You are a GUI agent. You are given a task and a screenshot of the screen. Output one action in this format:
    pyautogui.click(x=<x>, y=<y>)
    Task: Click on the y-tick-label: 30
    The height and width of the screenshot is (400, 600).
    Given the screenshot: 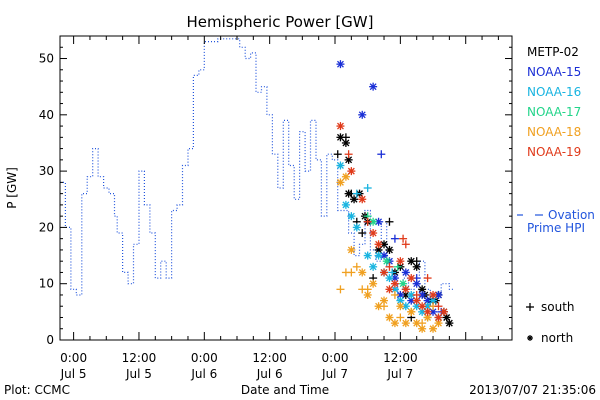 What is the action you would take?
    pyautogui.click(x=46, y=171)
    